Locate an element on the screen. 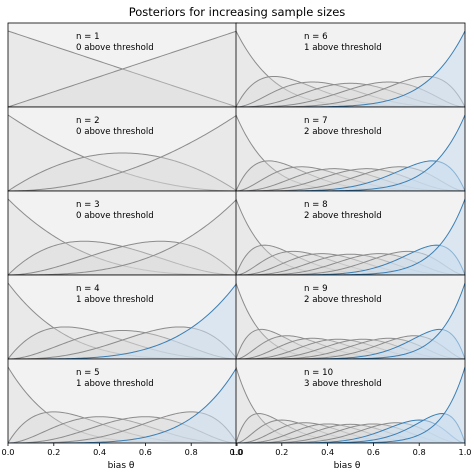 The height and width of the screenshot is (474, 474). panel-n-label: n = 10 is located at coordinates (318, 373).